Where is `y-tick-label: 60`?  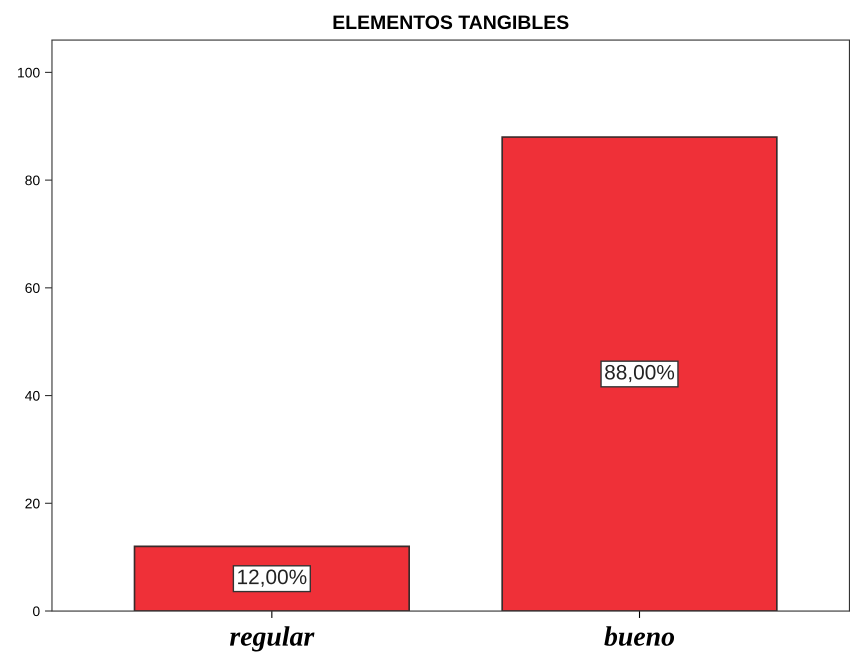 y-tick-label: 60 is located at coordinates (32, 288).